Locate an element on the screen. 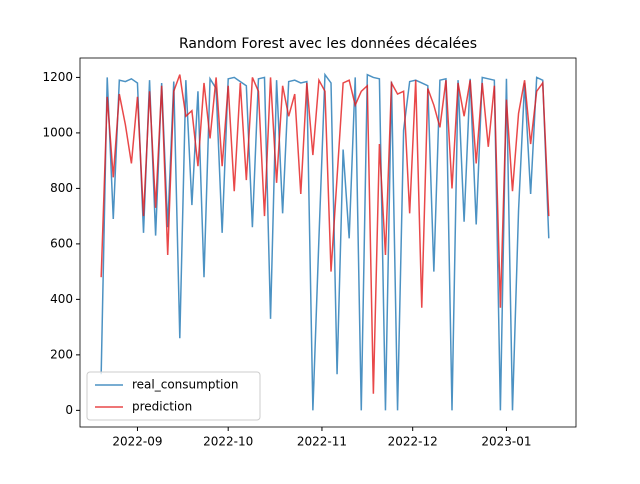 The image size is (640, 484). x-tick-label: 2022-12 is located at coordinates (413, 442).